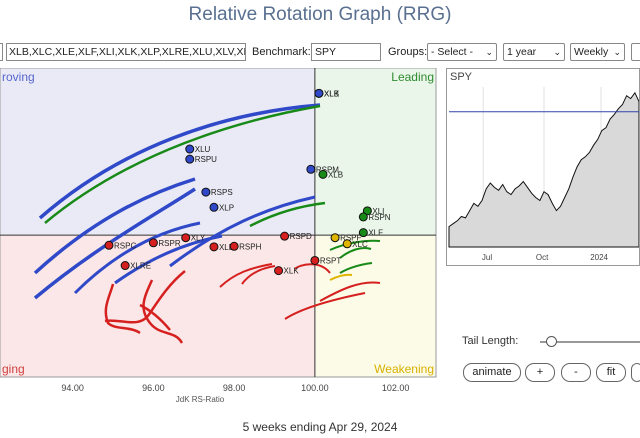 Image resolution: width=640 pixels, height=438 pixels. I want to click on point-label-rspm: RSPM, so click(327, 169).